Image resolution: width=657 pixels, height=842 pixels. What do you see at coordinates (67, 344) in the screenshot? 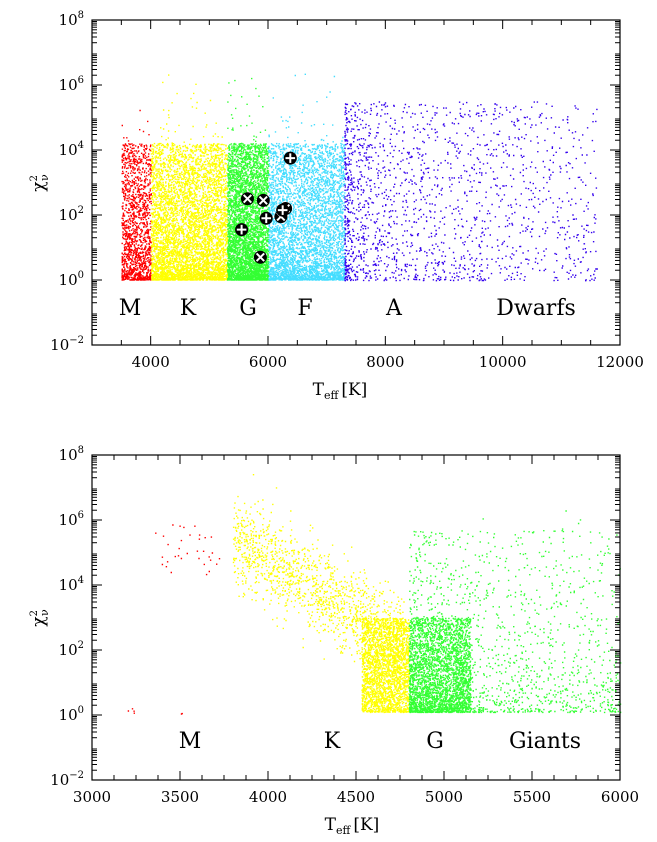
I see `top-y-tick-label: 10⁻²` at bounding box center [67, 344].